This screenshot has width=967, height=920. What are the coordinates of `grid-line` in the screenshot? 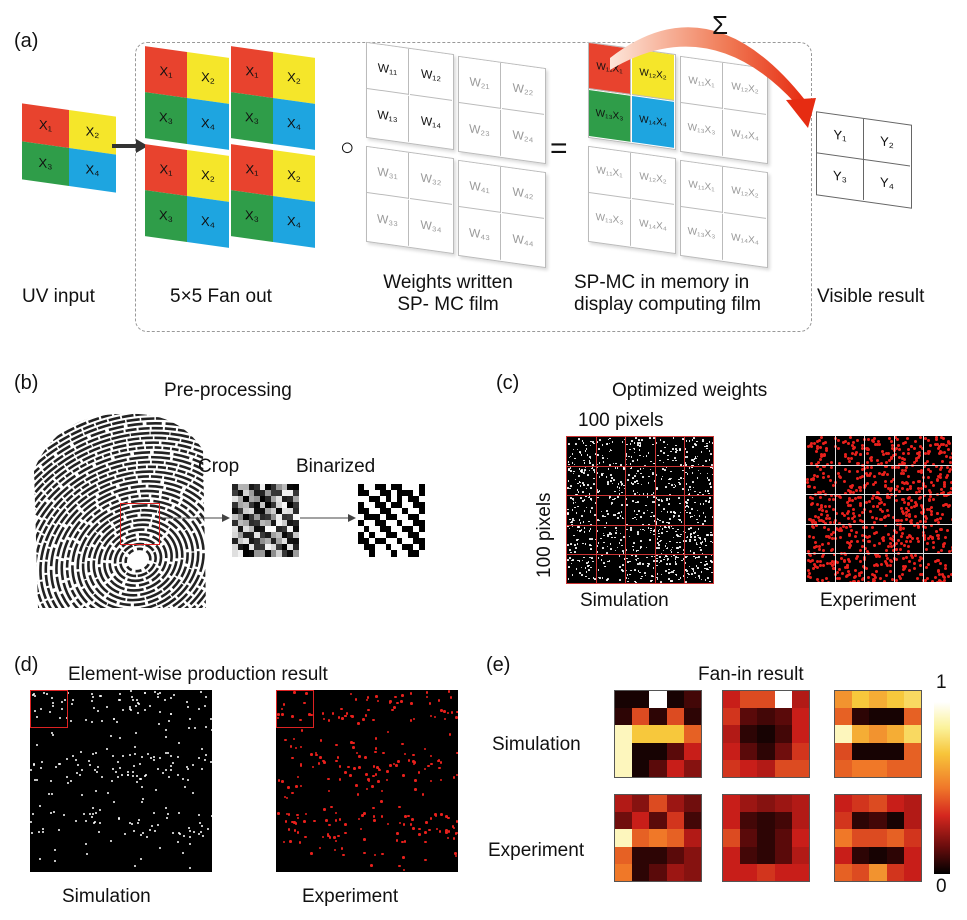 It's located at (655, 510).